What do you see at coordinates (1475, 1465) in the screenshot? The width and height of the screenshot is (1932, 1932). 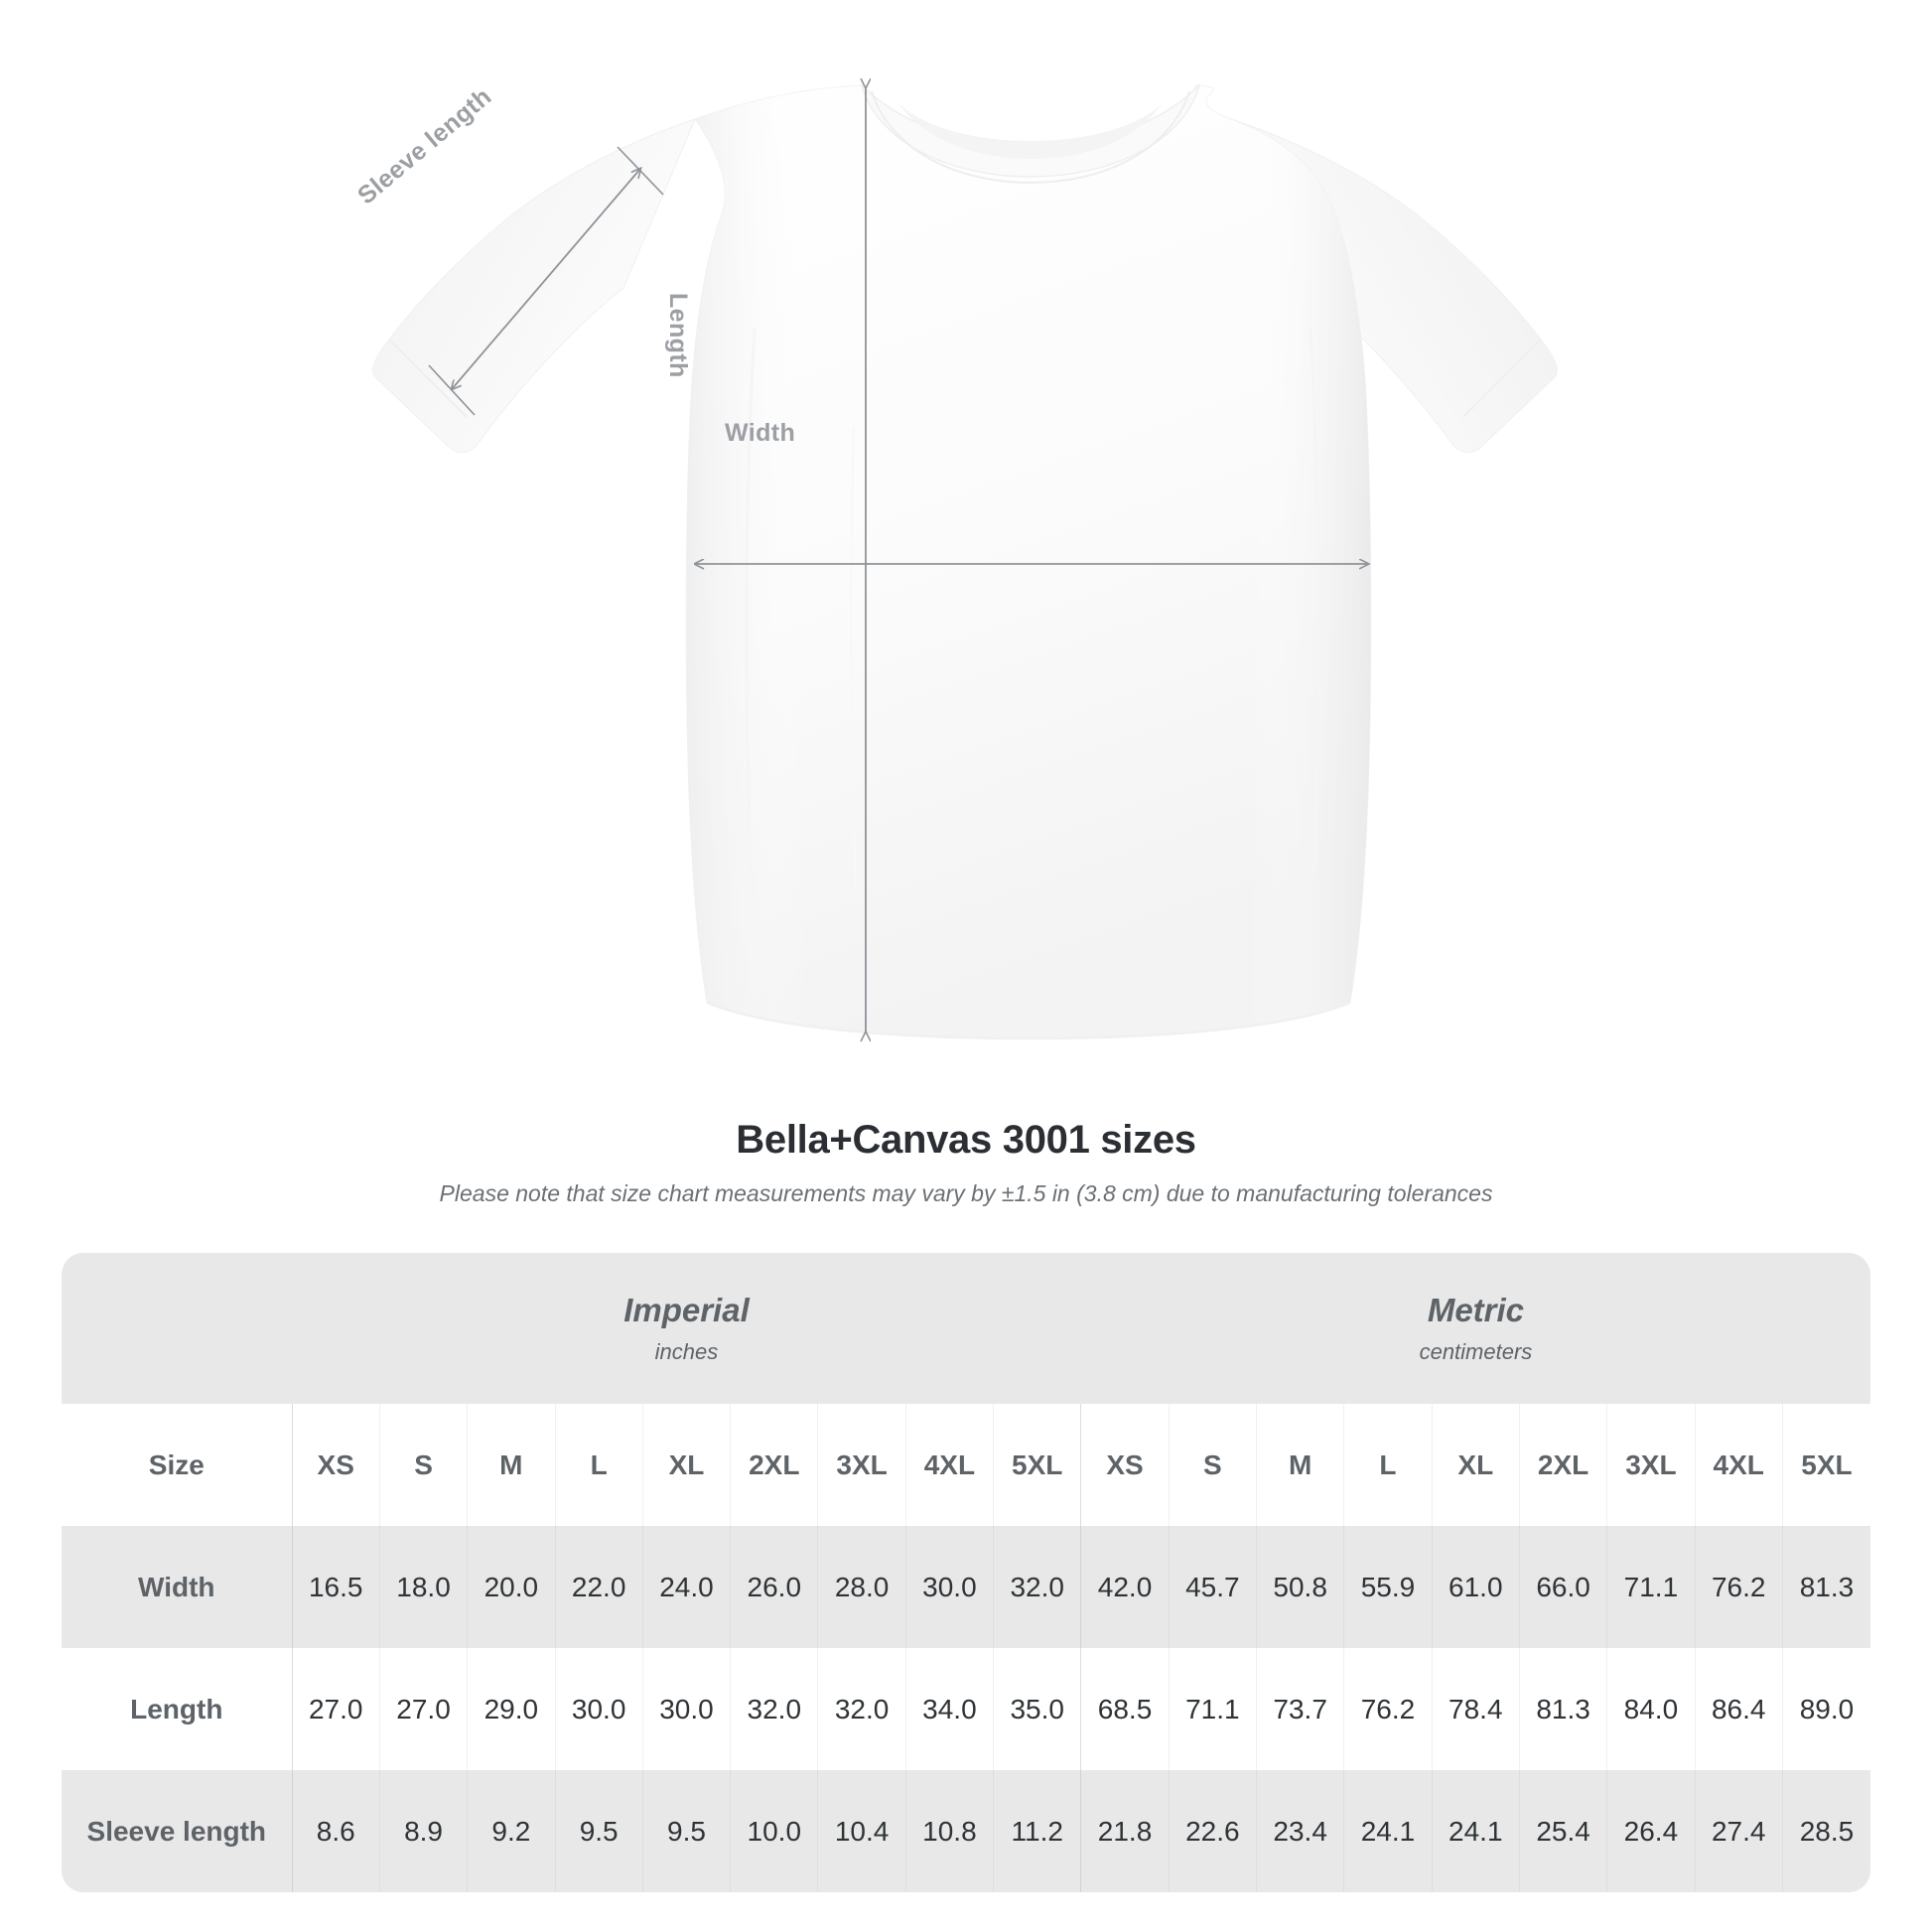 I see `size-col-metric-XL: XL` at bounding box center [1475, 1465].